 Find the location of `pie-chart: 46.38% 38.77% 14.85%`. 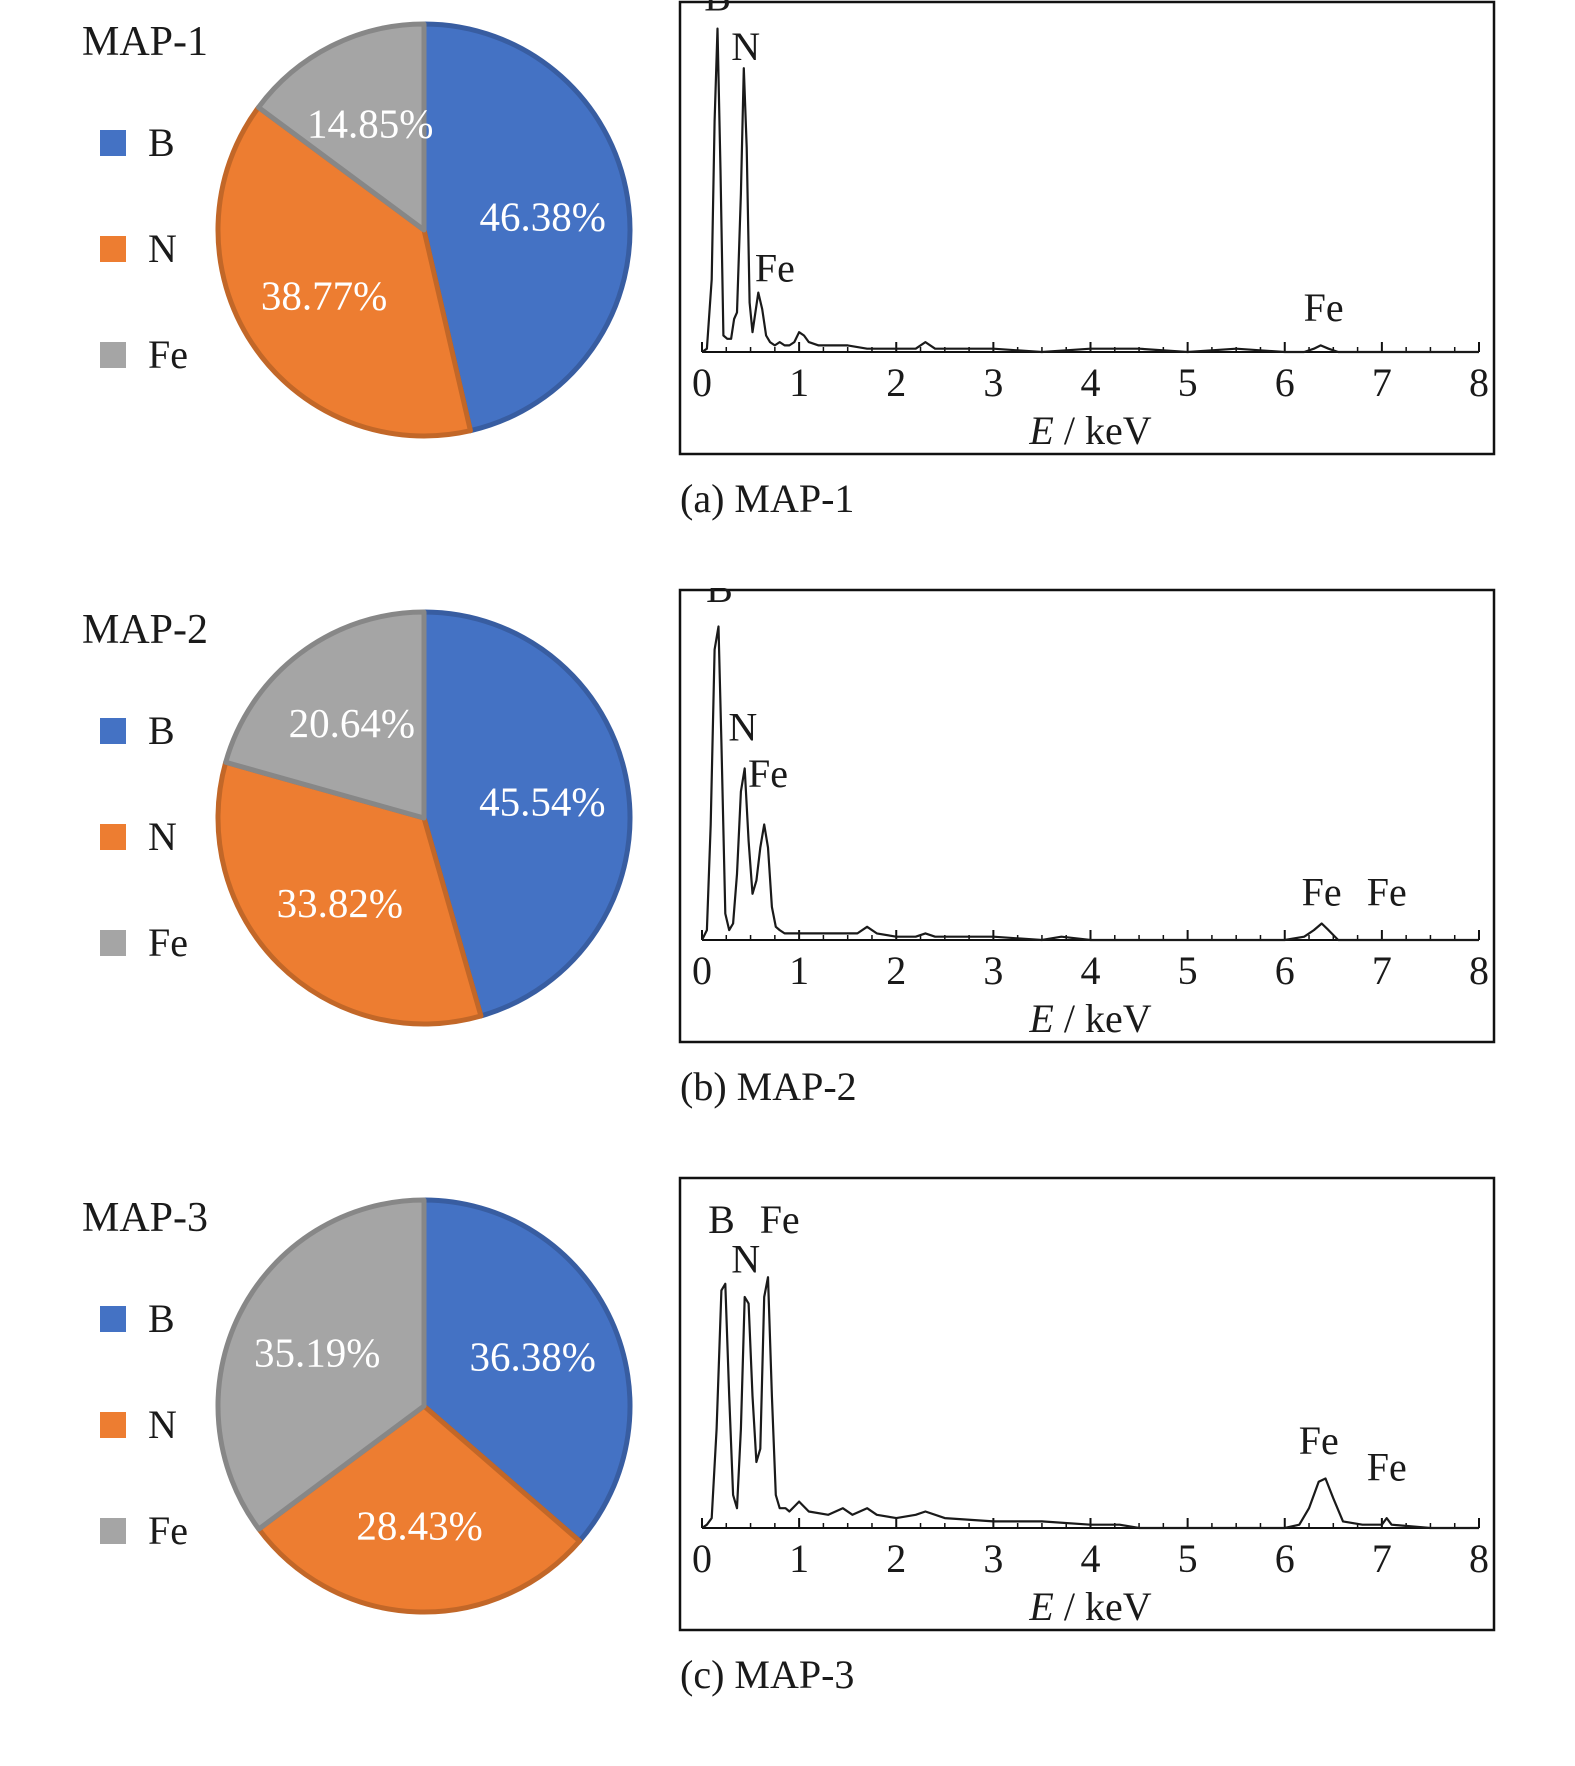

pie-chart: 46.38% 38.77% 14.85% is located at coordinates (424, 230).